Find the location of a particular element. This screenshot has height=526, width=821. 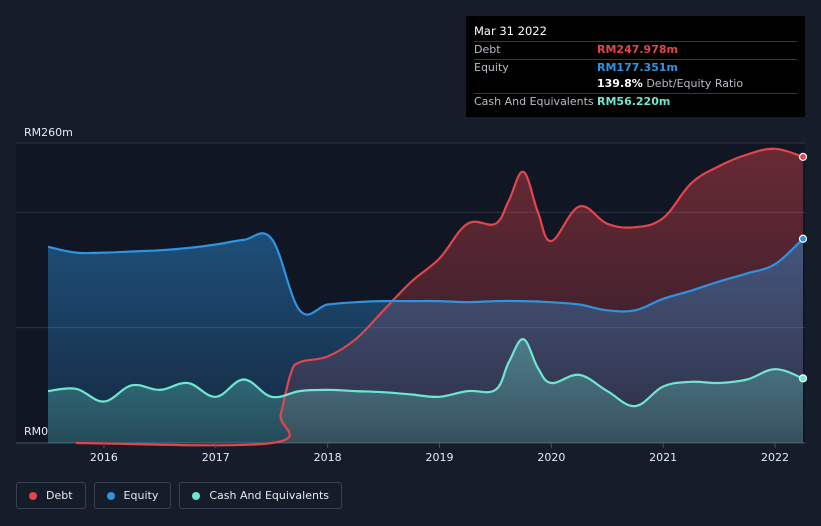

tooltip-value: RM56.220m is located at coordinates (634, 101).